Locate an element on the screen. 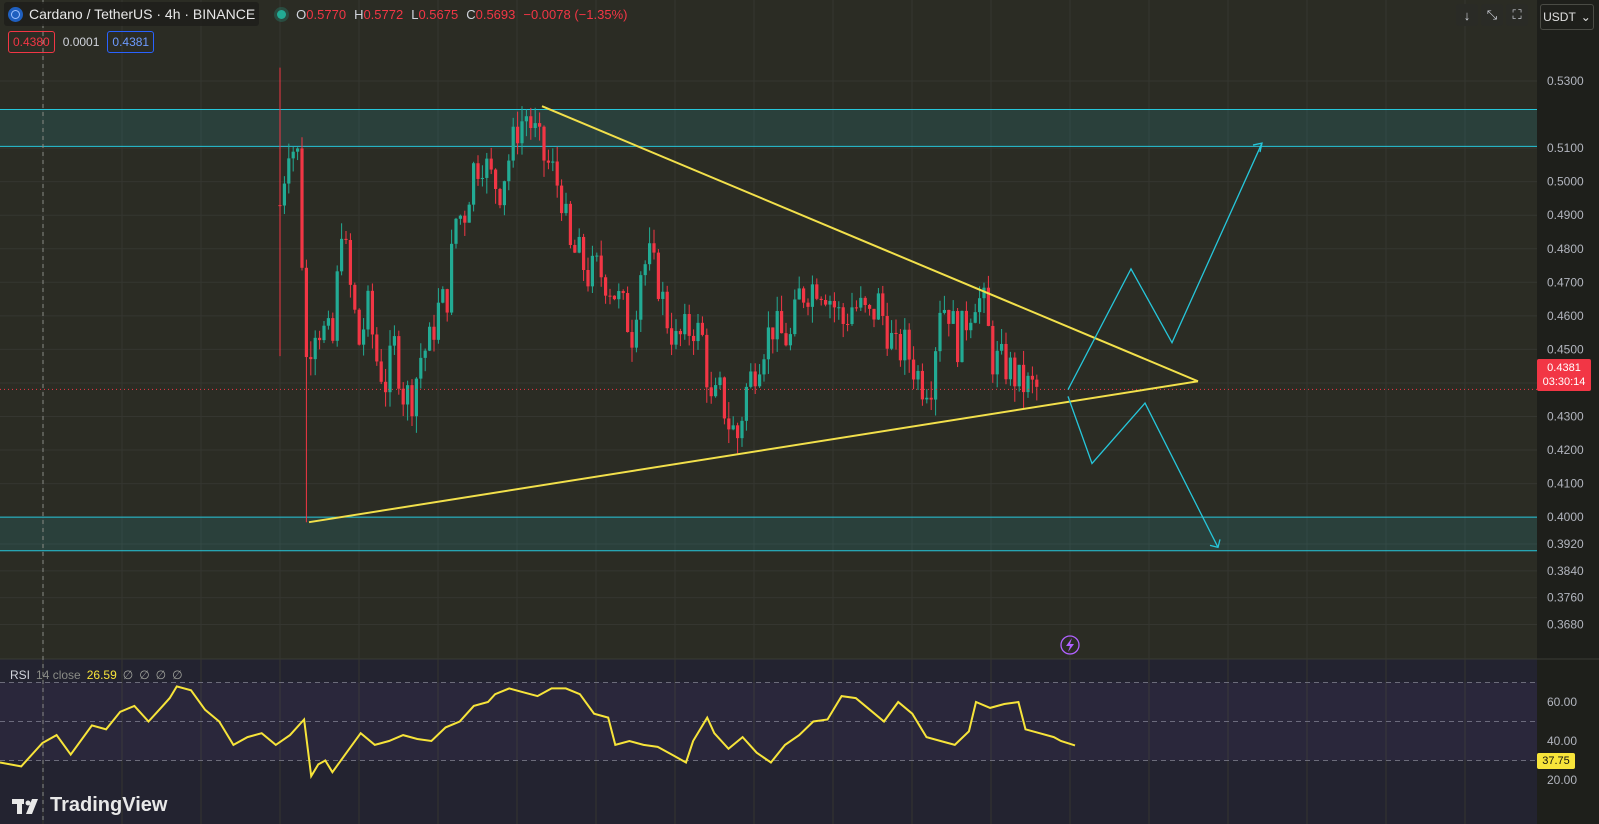  y-tick-label: 0.5100 is located at coordinates (1565, 148).